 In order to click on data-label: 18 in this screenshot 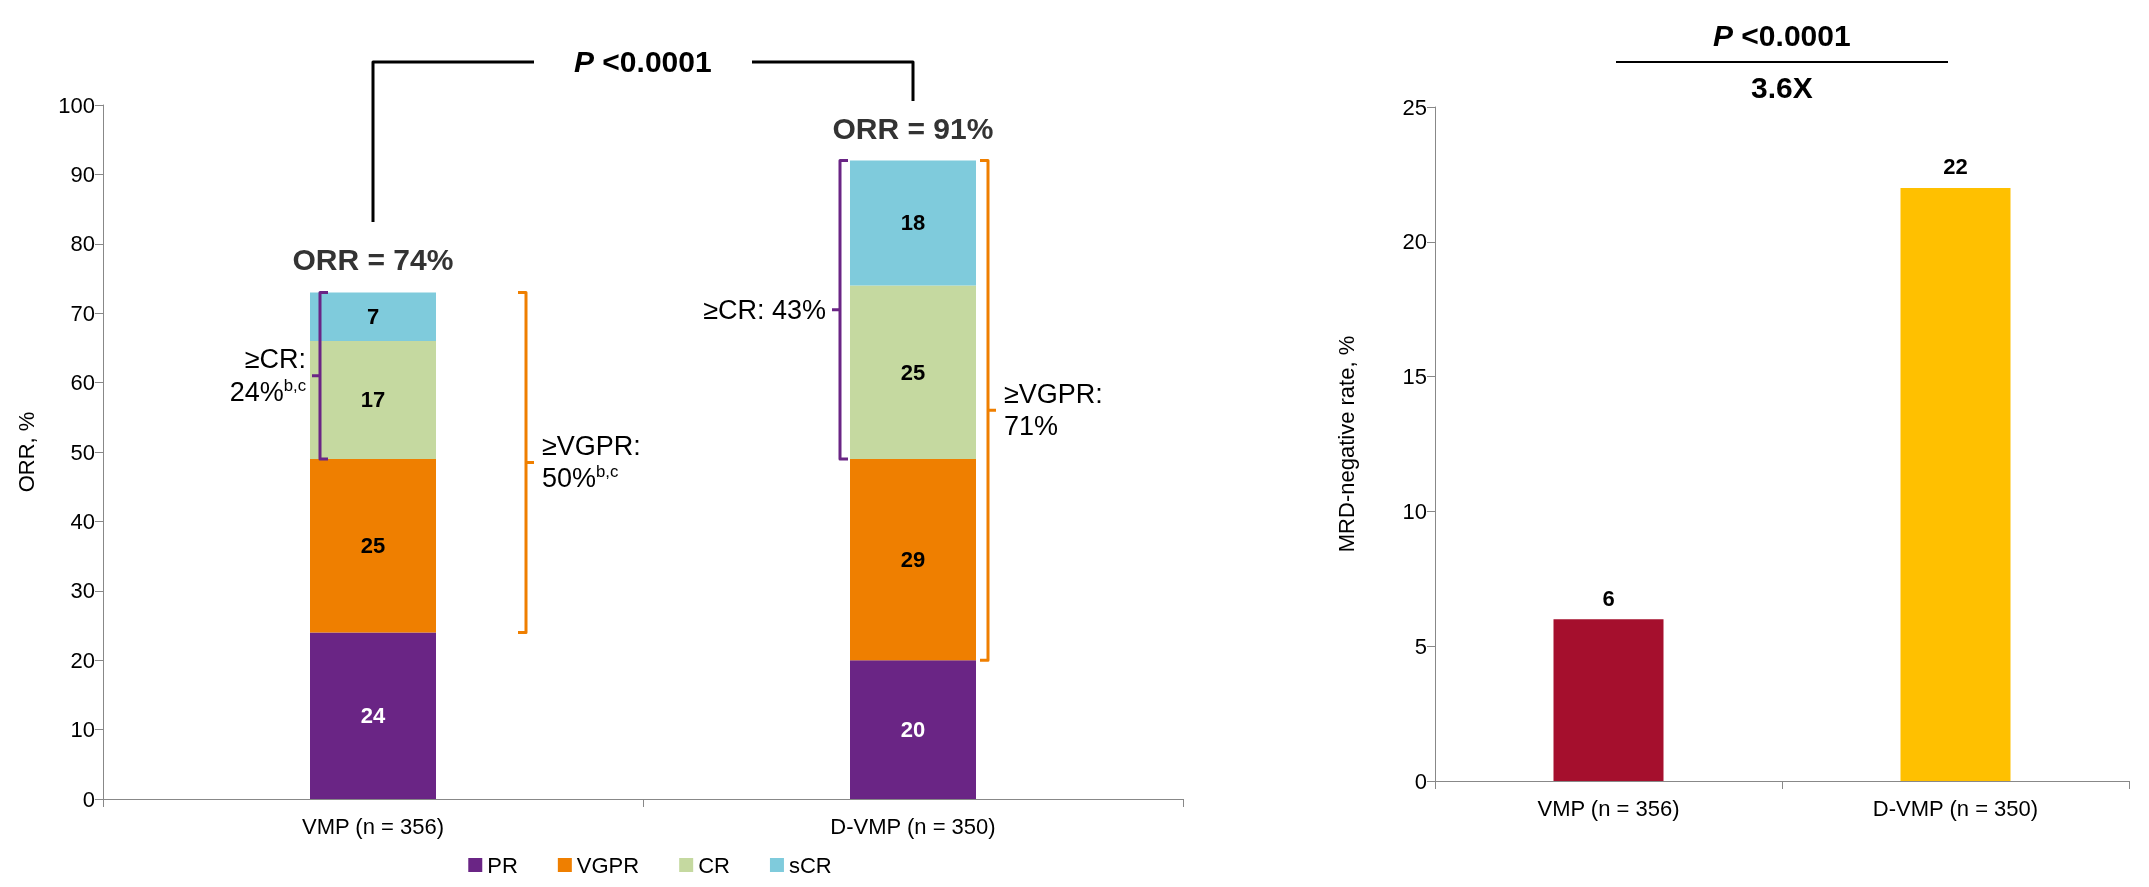, I will do `click(913, 223)`.